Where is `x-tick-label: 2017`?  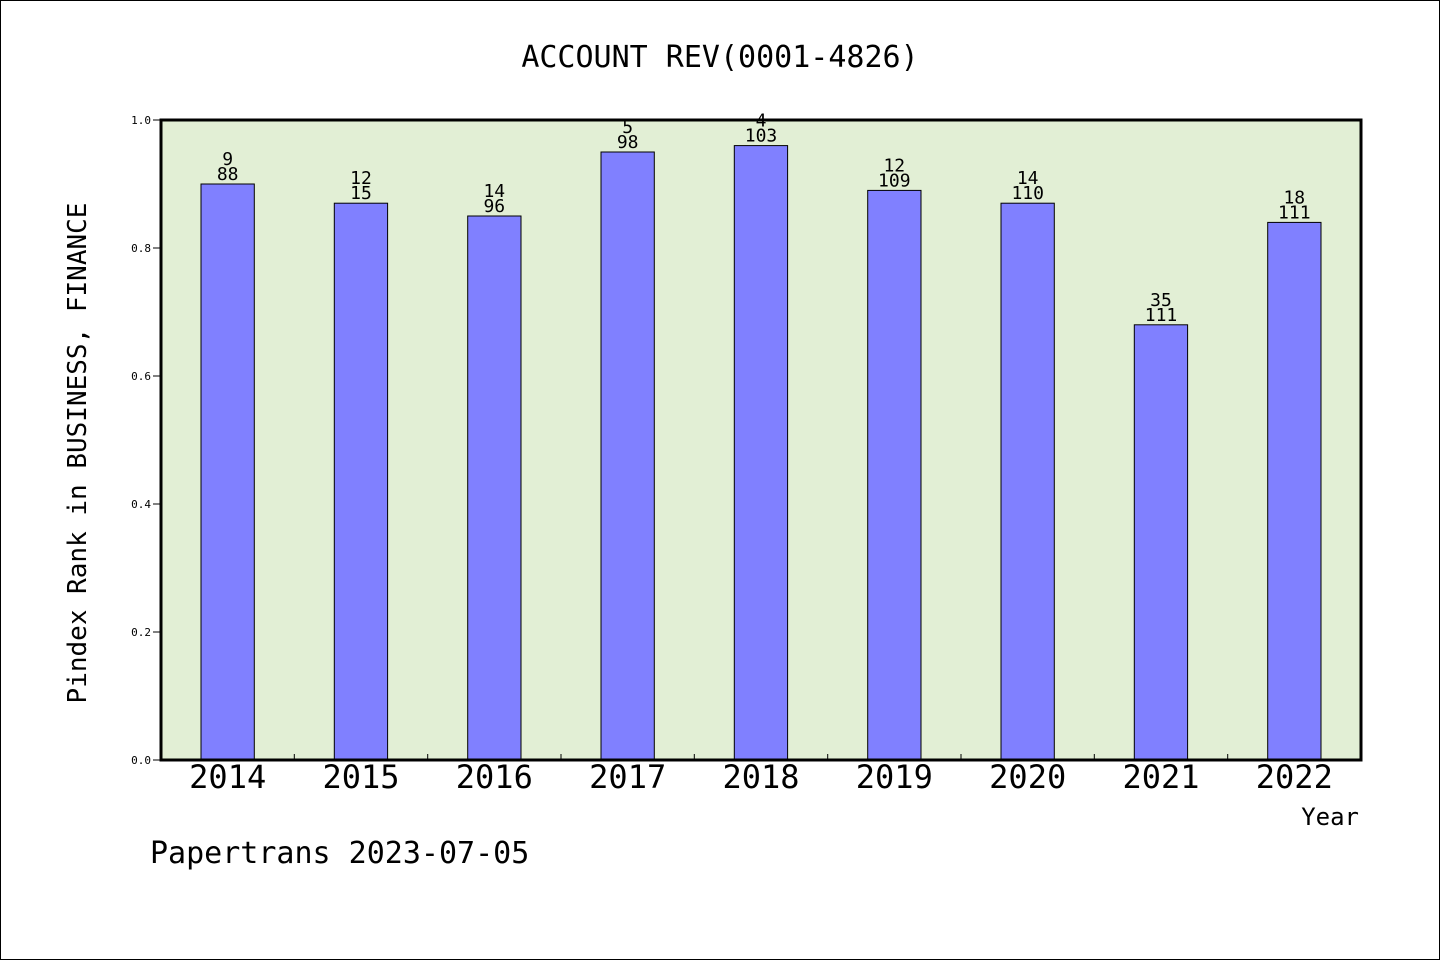
x-tick-label: 2017 is located at coordinates (627, 777).